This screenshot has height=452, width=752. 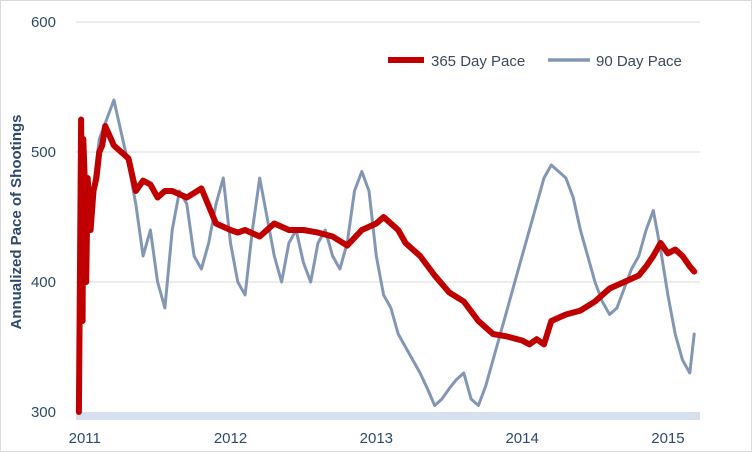 I want to click on y-axis-title: Annualized Pace of Shootings, so click(x=16, y=221).